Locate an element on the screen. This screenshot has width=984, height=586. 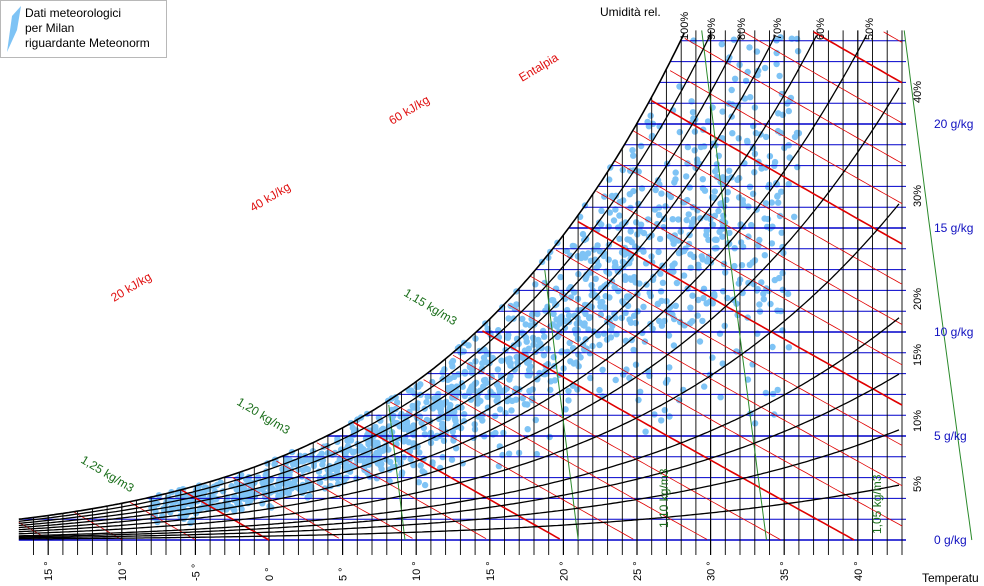
density-label: 1,15 kg/m3 is located at coordinates (430, 307).